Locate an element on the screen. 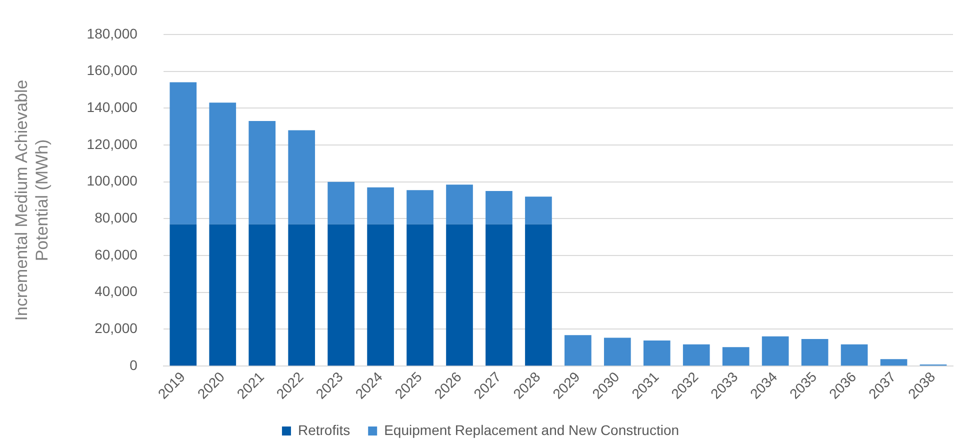 Image resolution: width=971 pixels, height=448 pixels. y-tick-label: 20,000 is located at coordinates (116, 328).